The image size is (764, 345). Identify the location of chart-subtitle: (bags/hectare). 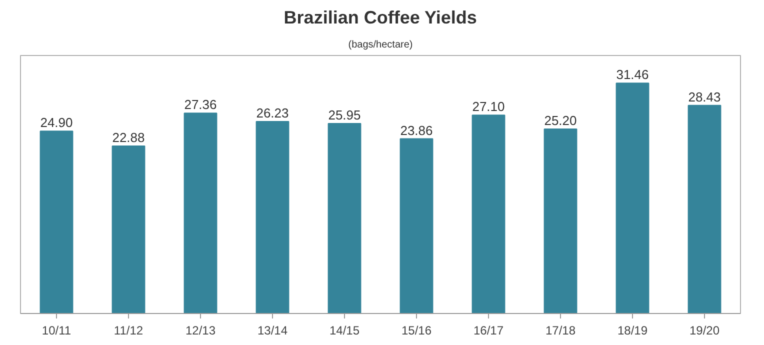
(380, 45).